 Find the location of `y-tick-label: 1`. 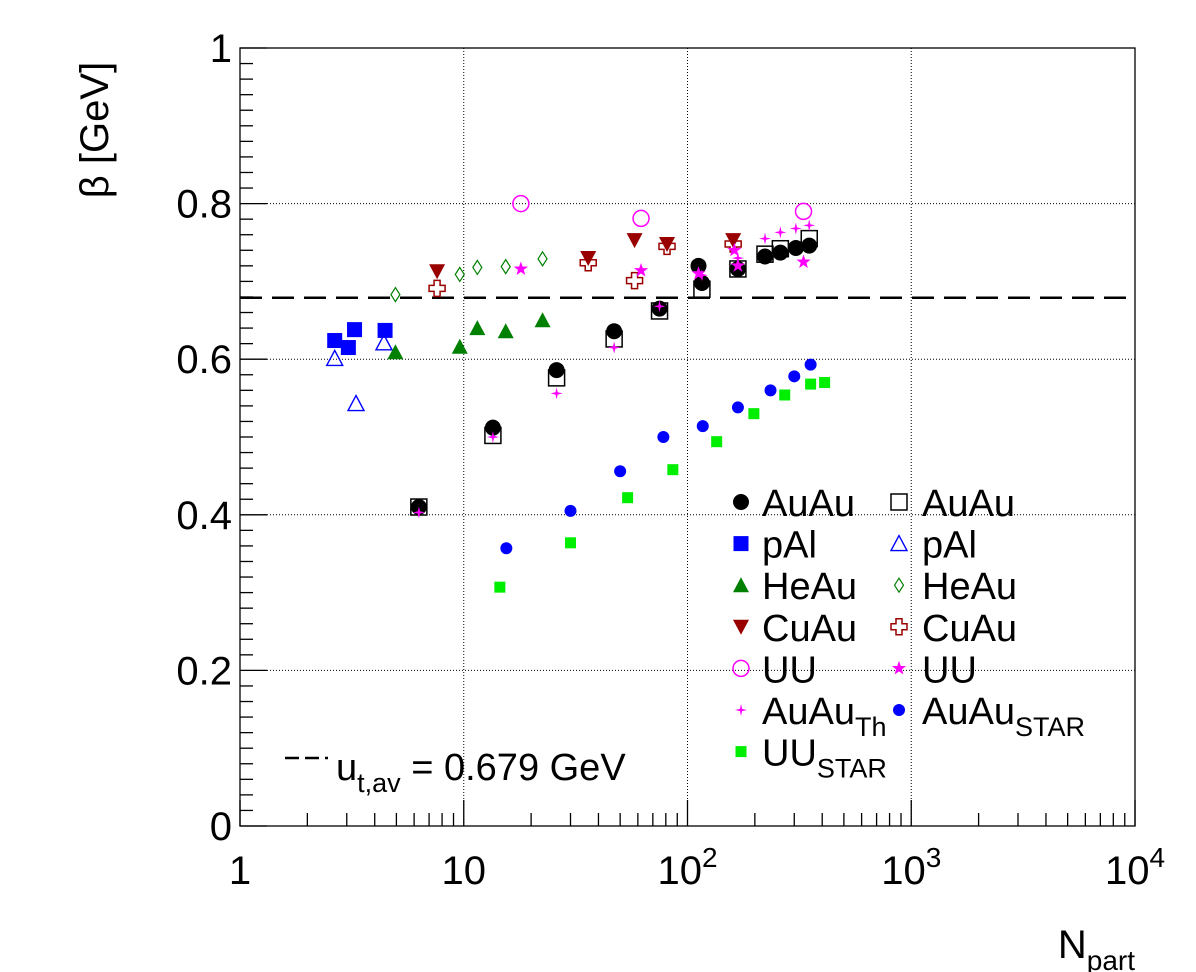

y-tick-label: 1 is located at coordinates (221, 49).